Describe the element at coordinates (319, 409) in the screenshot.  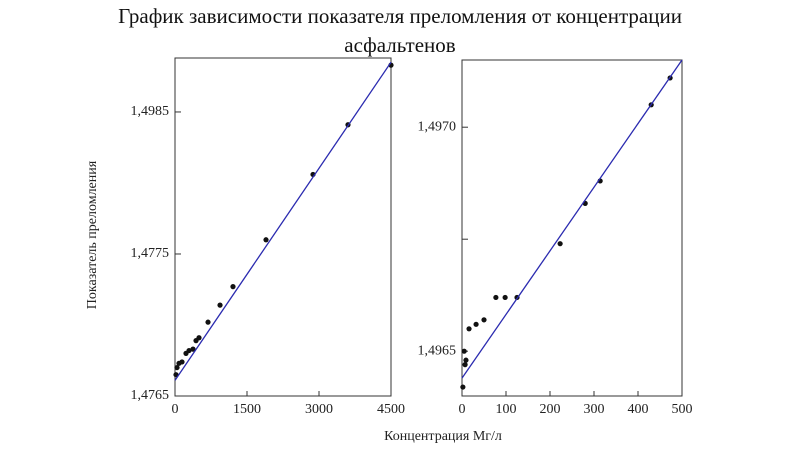
I see `x-tick-label: 3000` at that location.